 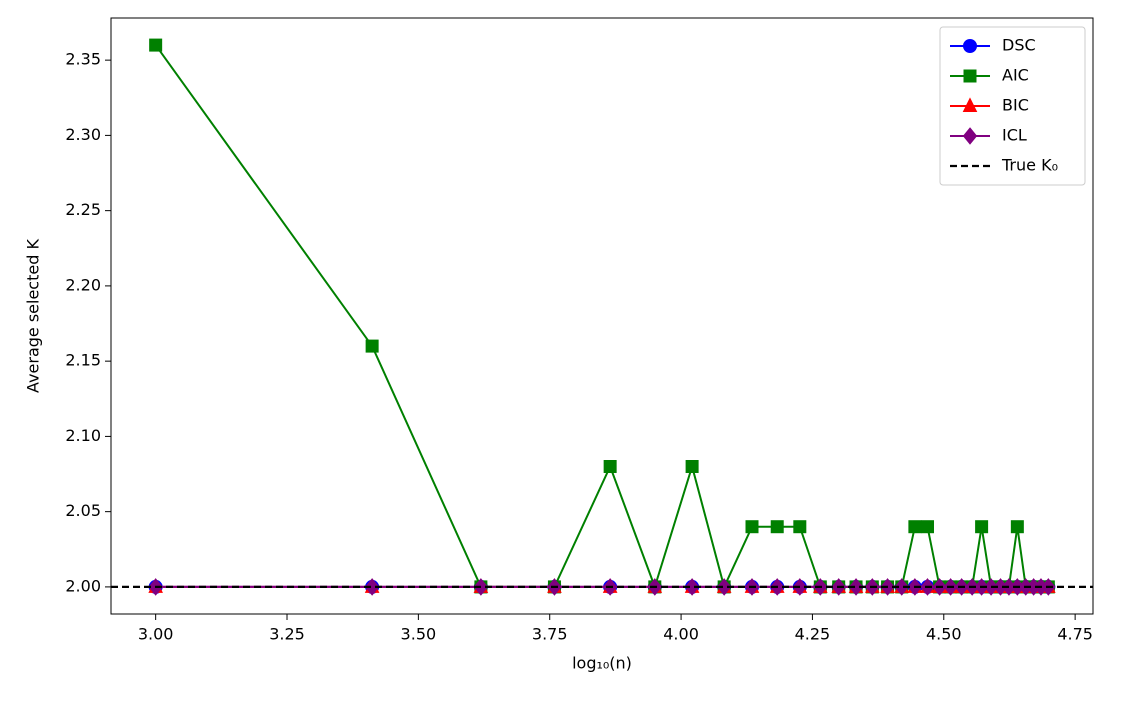 I want to click on y-tick-label: 2.35, so click(x=83, y=59).